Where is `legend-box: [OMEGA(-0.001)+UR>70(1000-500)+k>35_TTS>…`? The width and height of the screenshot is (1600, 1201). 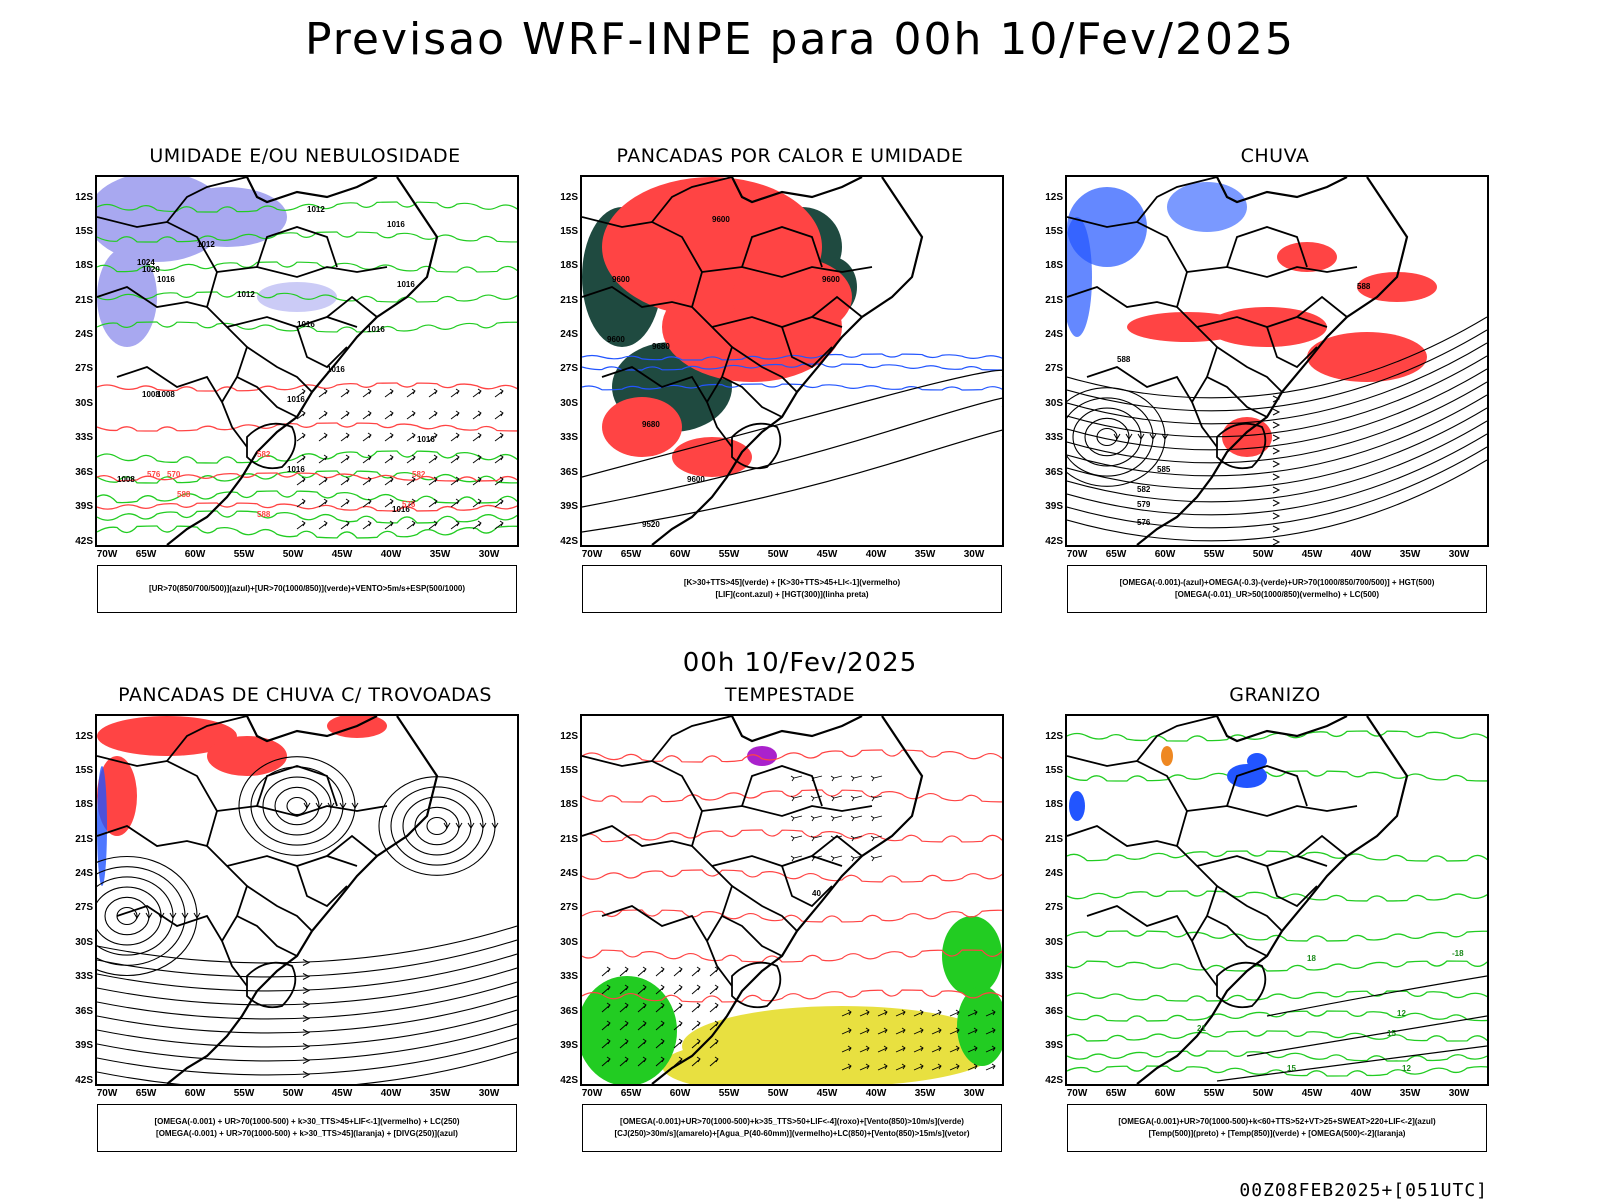
legend-box: [OMEGA(-0.001)+UR>70(1000-500)+k>35_TTS>… is located at coordinates (792, 1128).